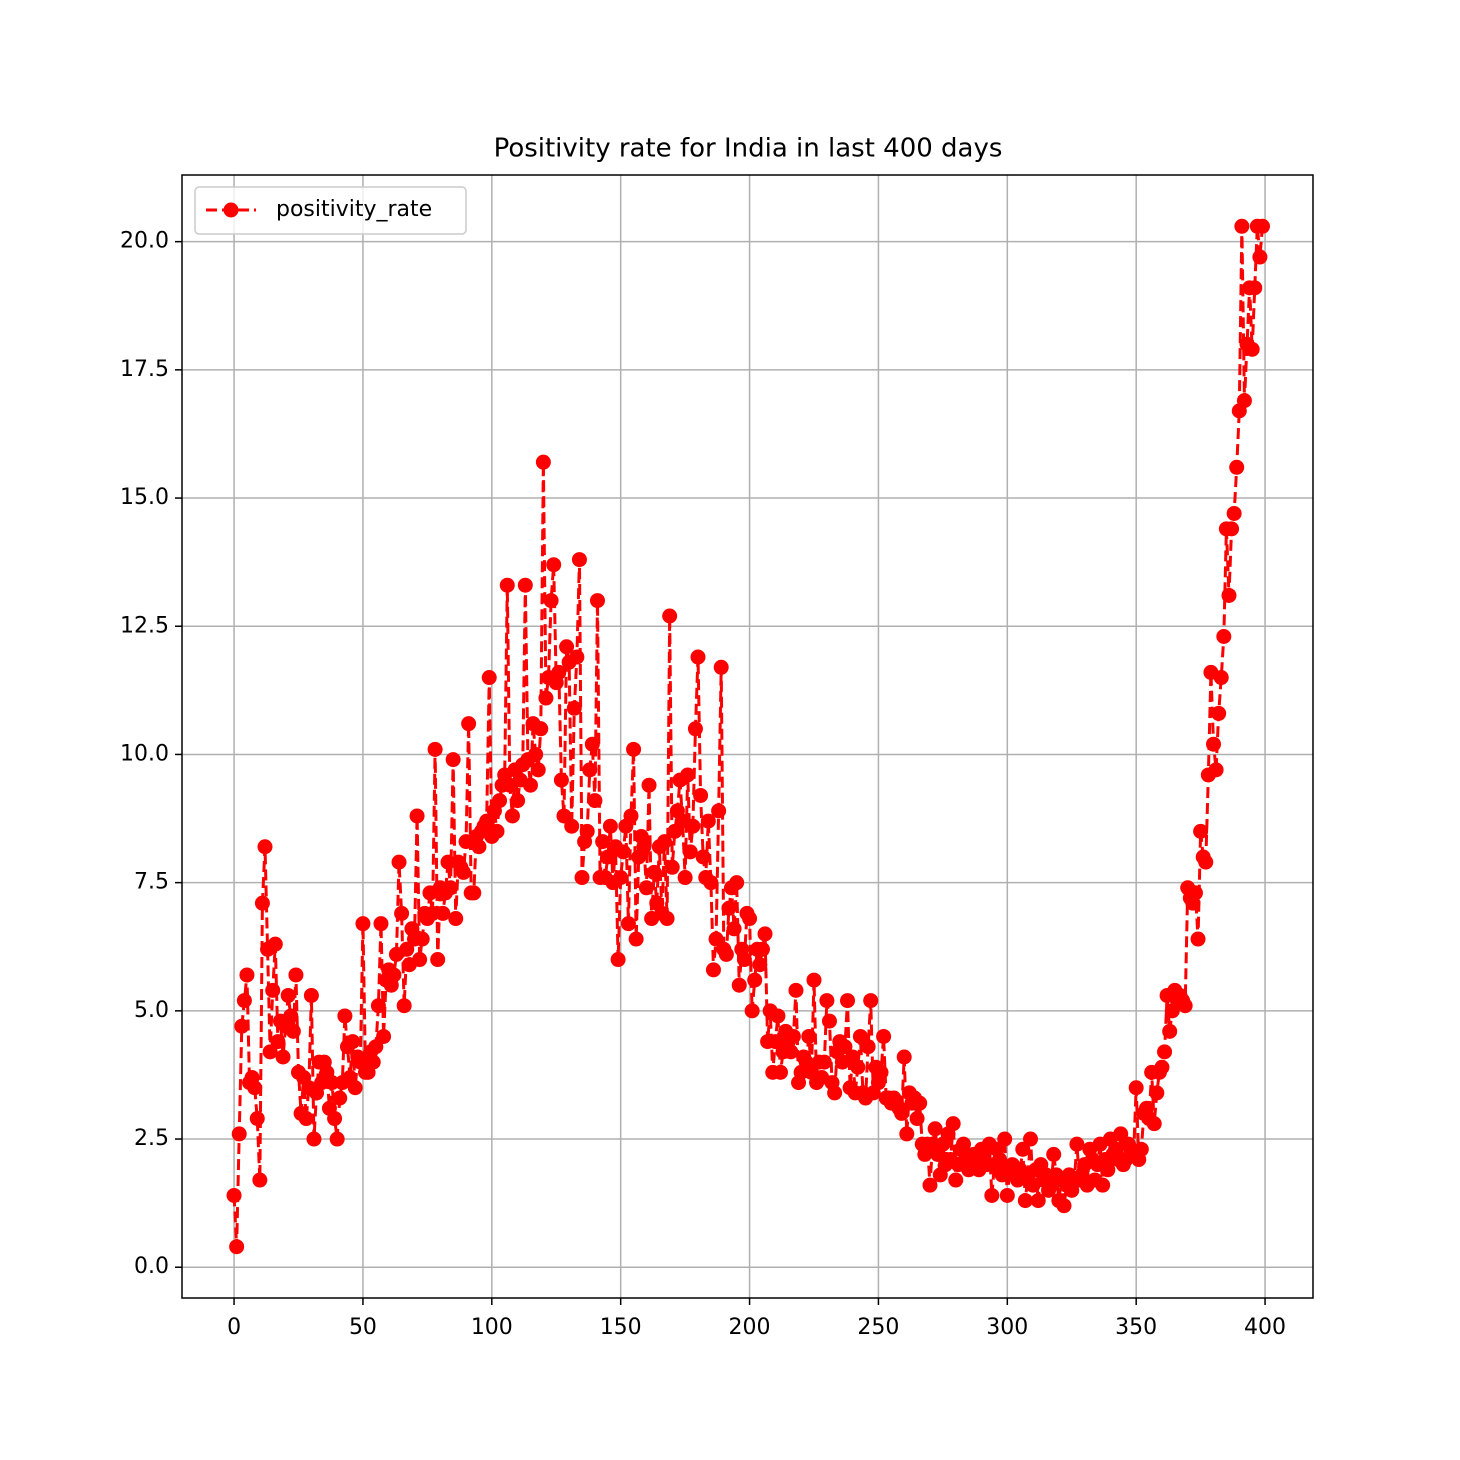  Describe the element at coordinates (1007, 1327) in the screenshot. I see `x-tick-label: 300` at that location.